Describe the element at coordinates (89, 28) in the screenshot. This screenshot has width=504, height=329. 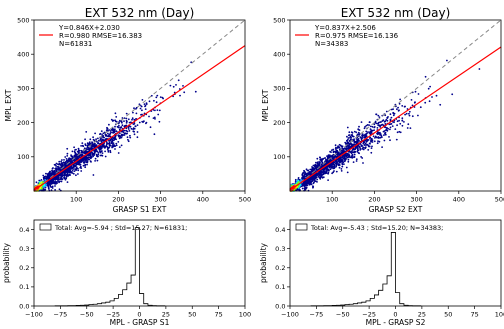
I see `scatter-s1-annotation-fit: Y=0.846X+2.030` at that location.